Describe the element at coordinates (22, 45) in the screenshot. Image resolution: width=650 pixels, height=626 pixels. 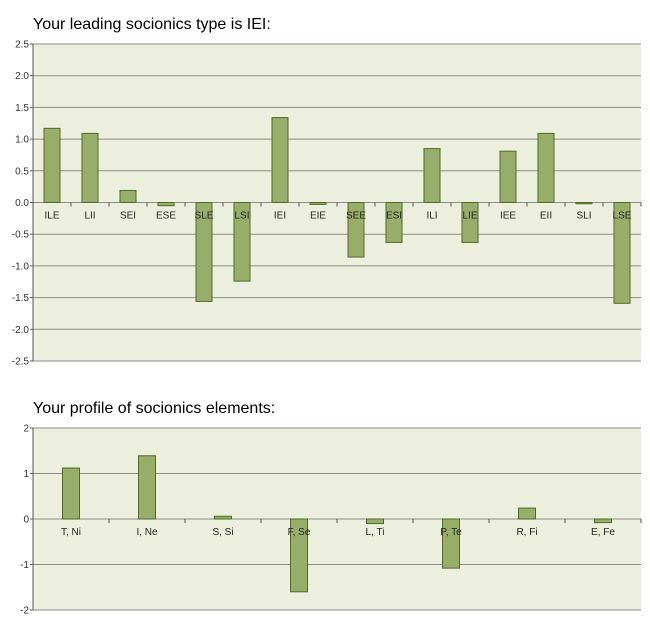
I see `y-tick-label: 2.5` at that location.